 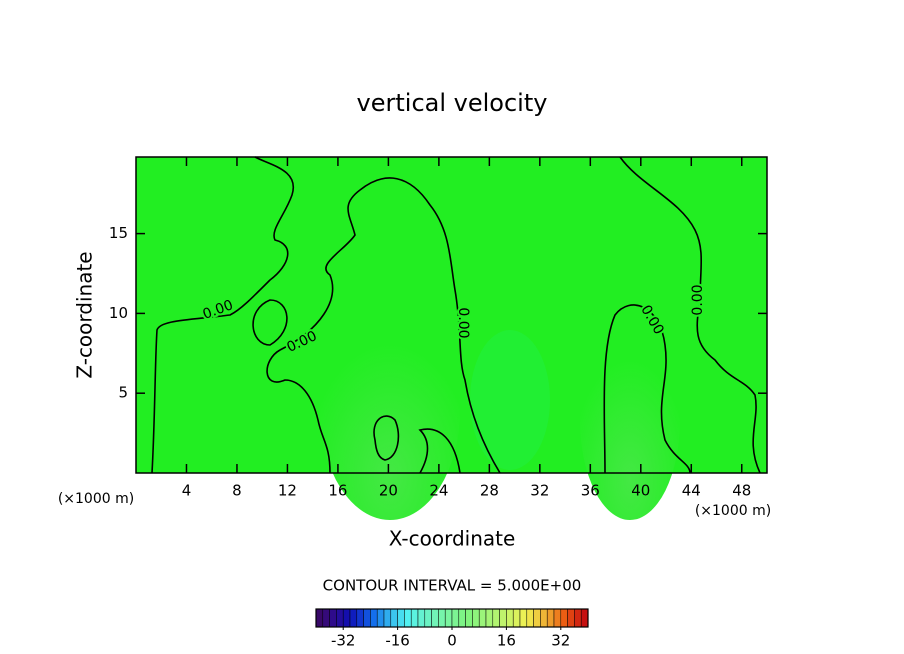 What do you see at coordinates (741, 491) in the screenshot?
I see `x-tick-label: 48` at bounding box center [741, 491].